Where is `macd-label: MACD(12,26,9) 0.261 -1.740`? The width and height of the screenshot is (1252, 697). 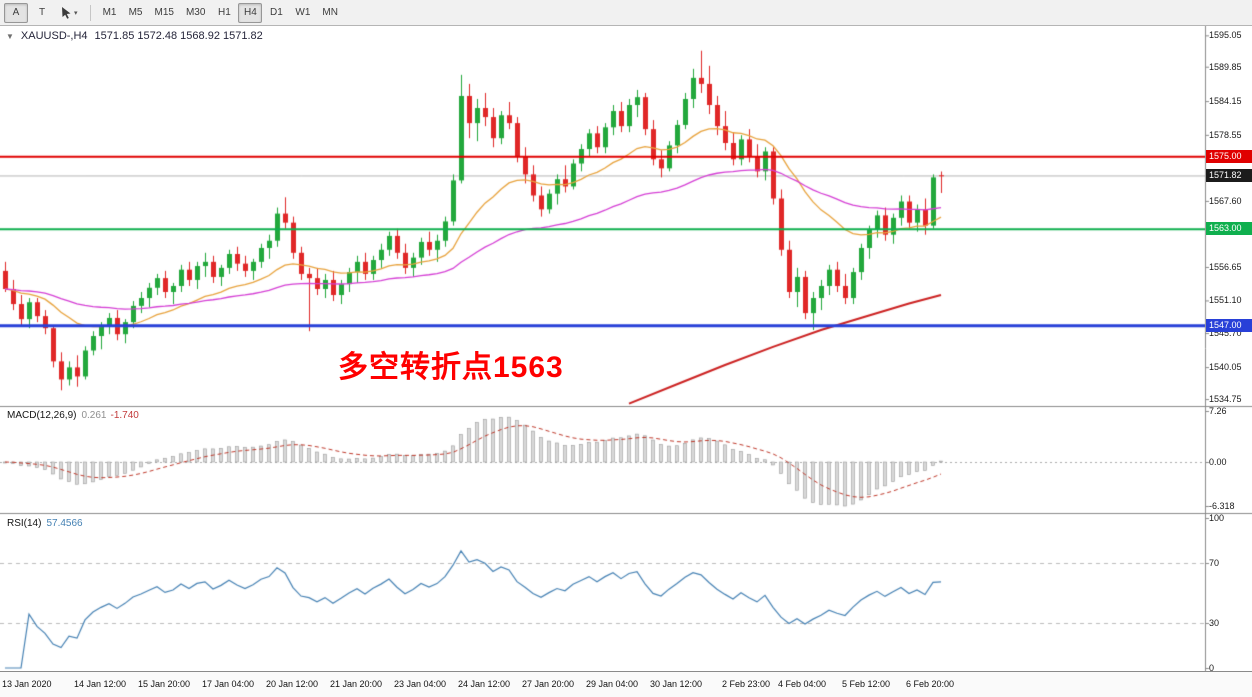
macd-label: MACD(12,26,9) 0.261 -1.740 is located at coordinates (73, 415).